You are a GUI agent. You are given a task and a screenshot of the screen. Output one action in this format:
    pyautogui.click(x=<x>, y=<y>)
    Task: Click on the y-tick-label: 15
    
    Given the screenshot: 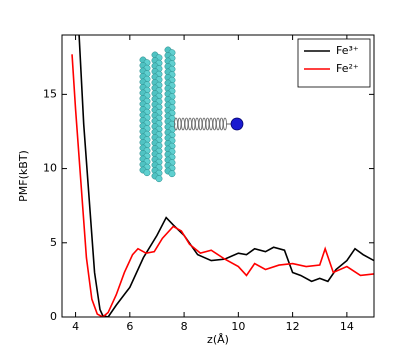 What is the action you would take?
    pyautogui.click(x=50, y=93)
    